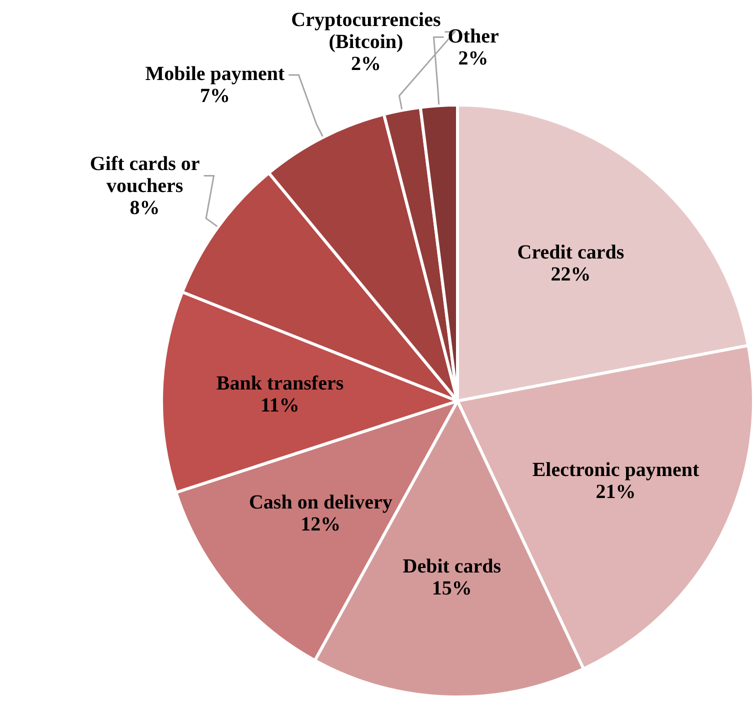  Describe the element at coordinates (320, 502) in the screenshot. I see `slice-label: Cash on delivery` at that location.